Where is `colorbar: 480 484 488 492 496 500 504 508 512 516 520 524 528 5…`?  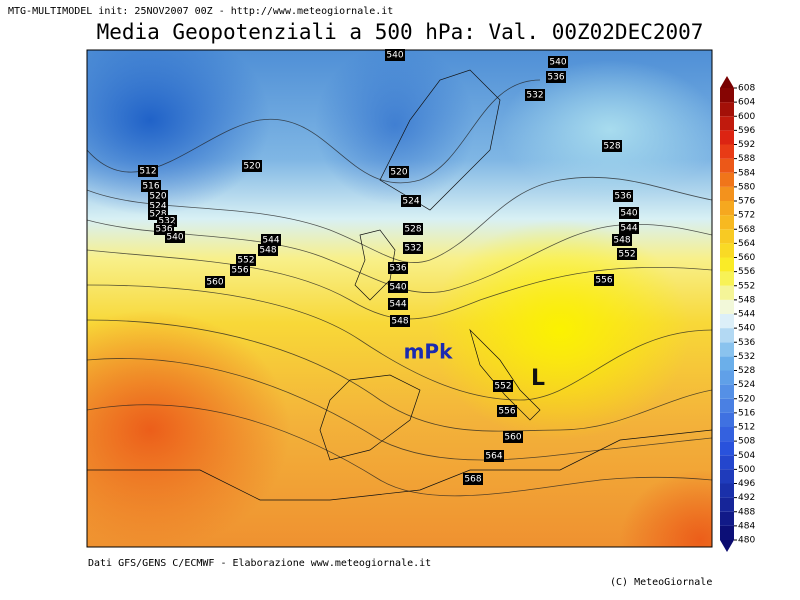 colorbar: 480 484 488 492 496 500 504 508 512 516 520 524 528 5… is located at coordinates (737, 314).